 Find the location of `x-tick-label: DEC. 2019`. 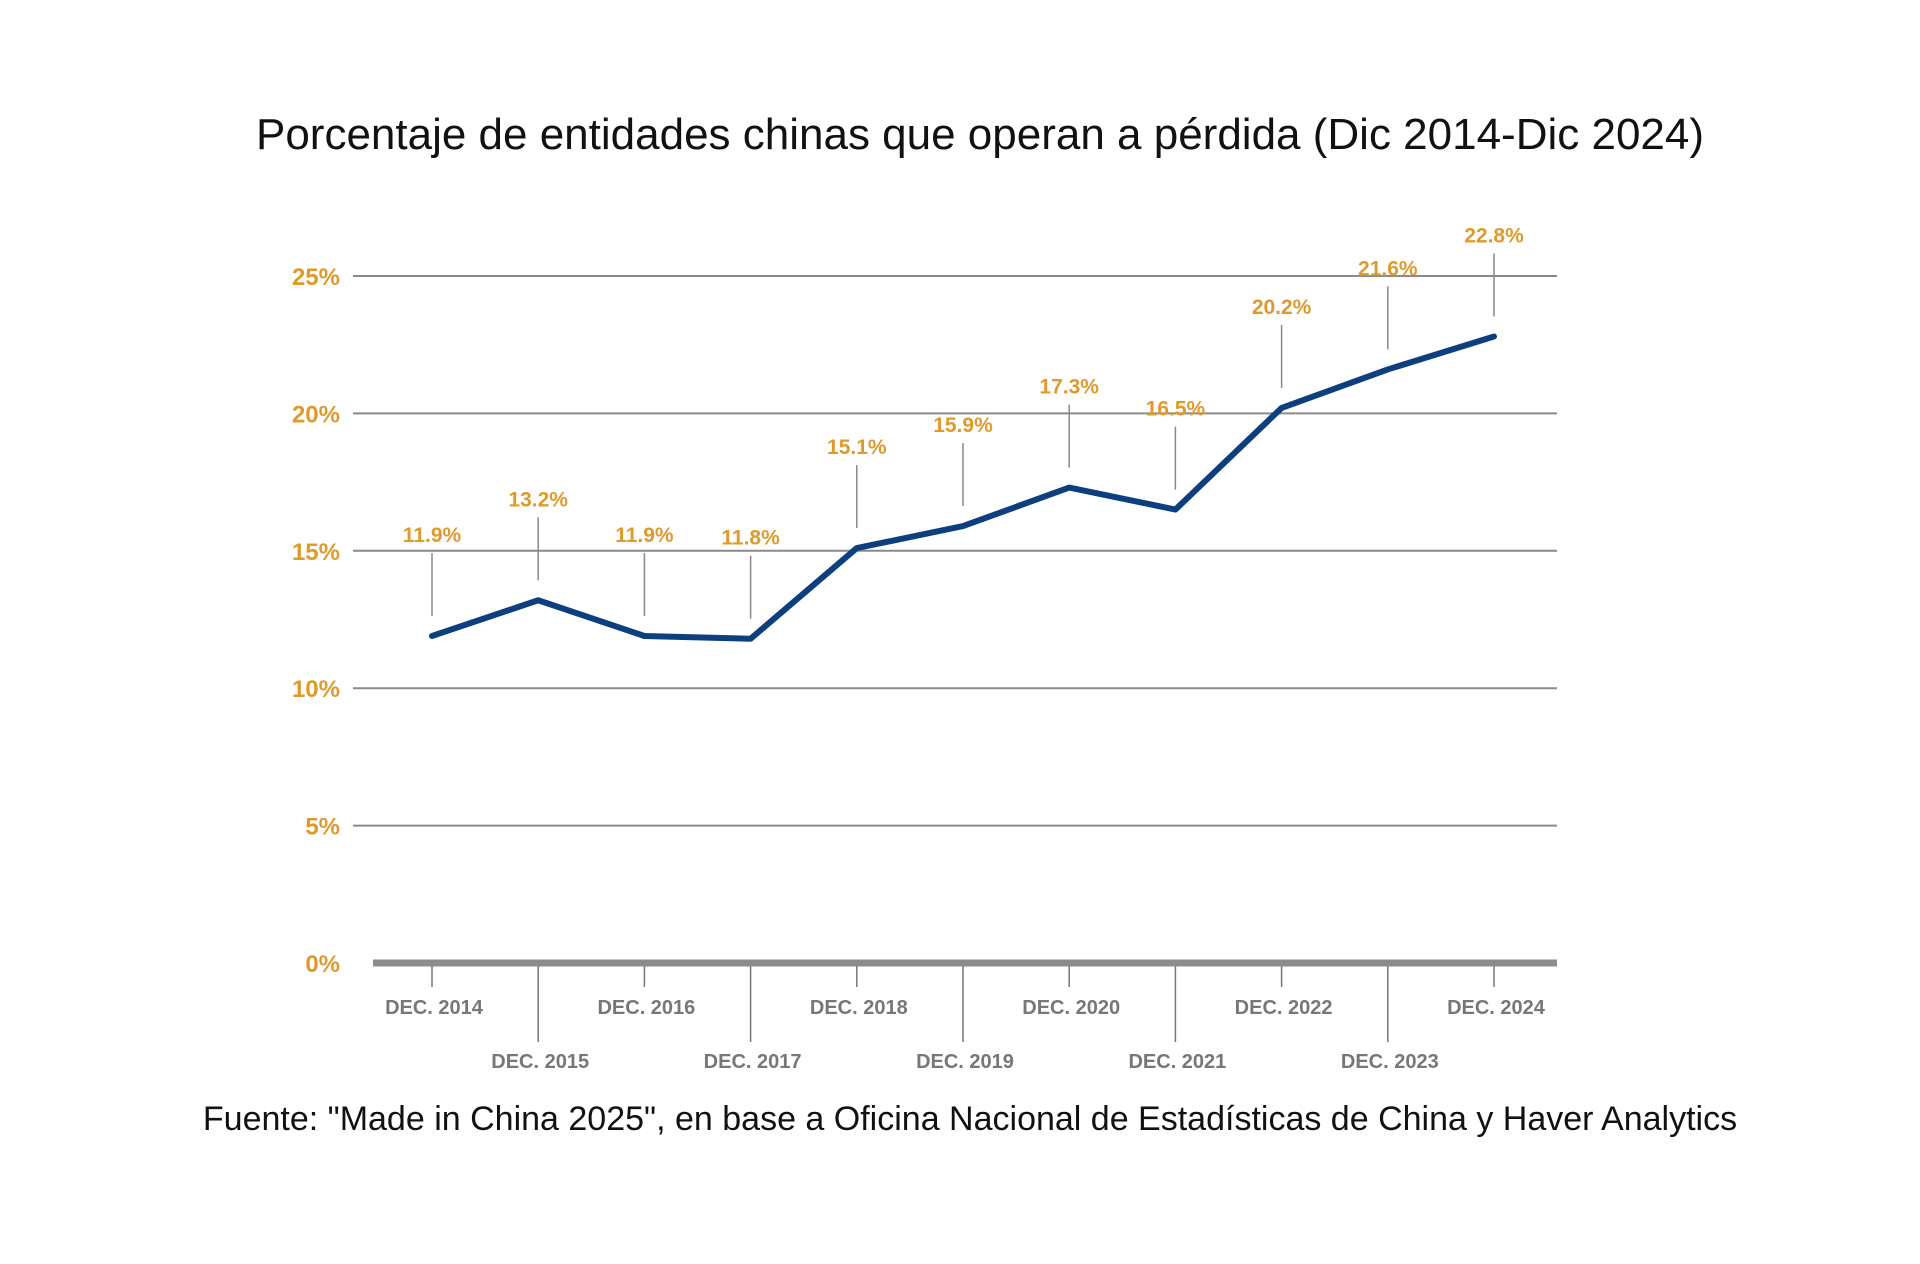

x-tick-label: DEC. 2019 is located at coordinates (965, 1062).